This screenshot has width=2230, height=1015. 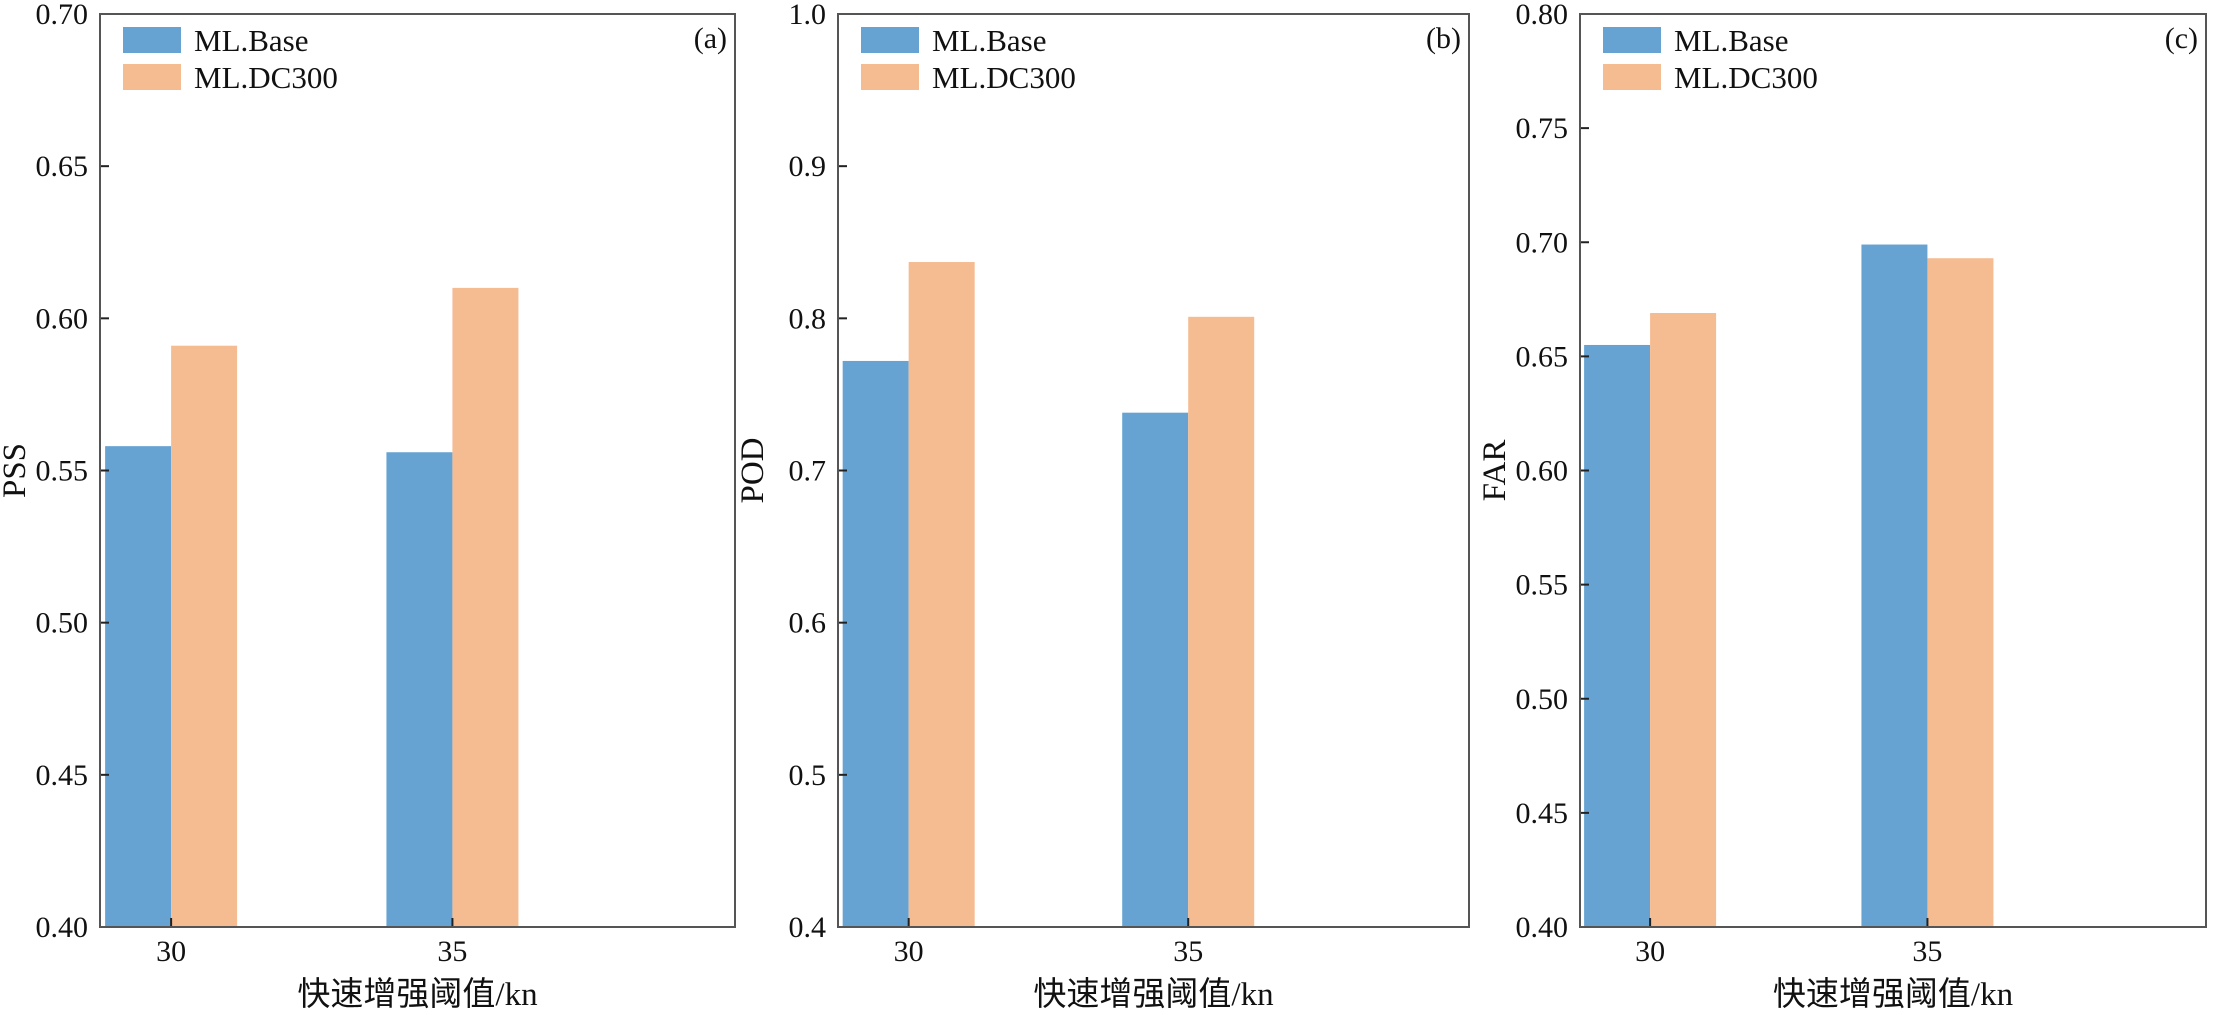 What do you see at coordinates (1495, 471) in the screenshot?
I see `y-axis-label: FAR` at bounding box center [1495, 471].